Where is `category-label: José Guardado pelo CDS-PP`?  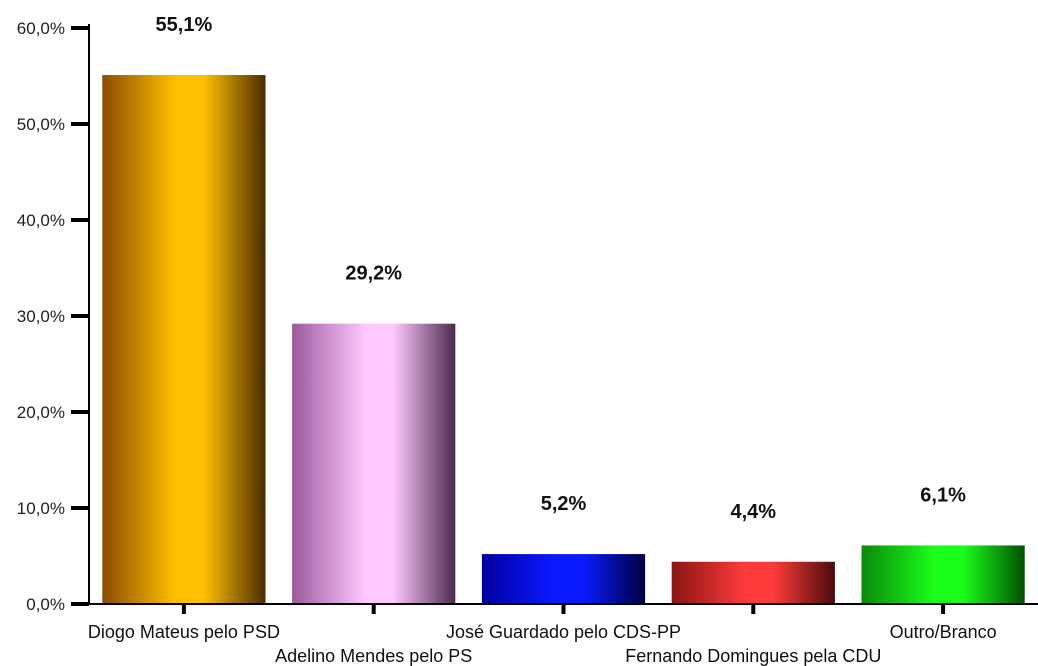 category-label: José Guardado pelo CDS-PP is located at coordinates (563, 632).